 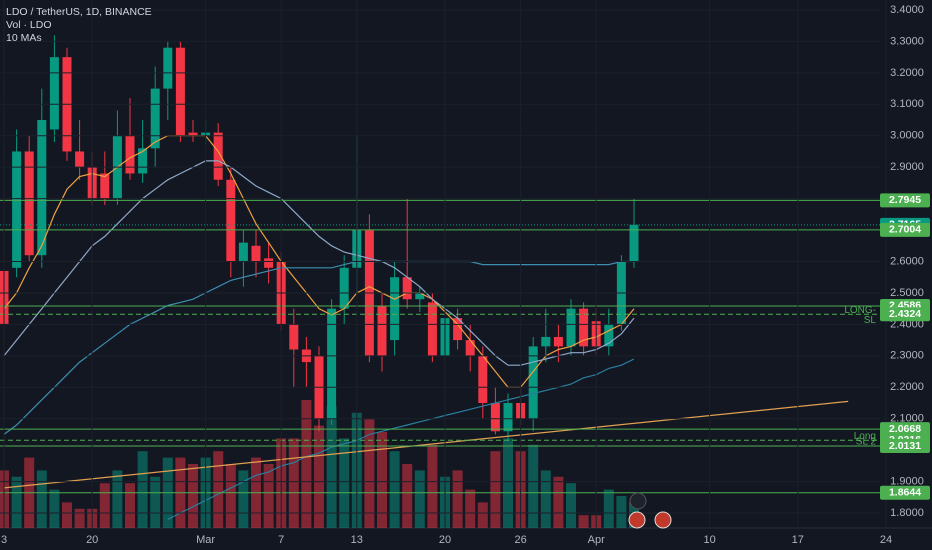 I want to click on y-tick-label: 3.3000, so click(x=907, y=41).